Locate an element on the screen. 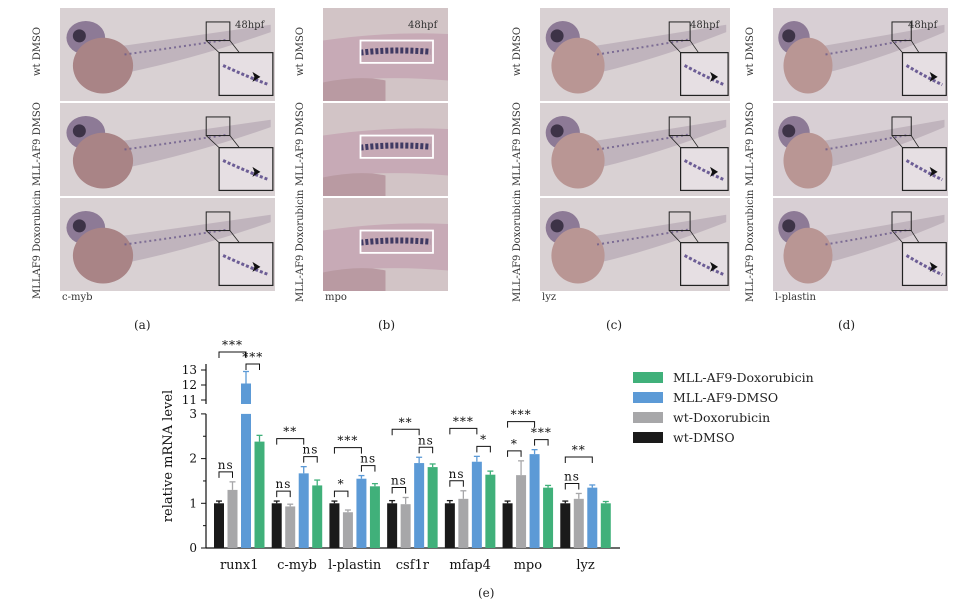  panel-b-micrographs is located at coordinates (385, 149).